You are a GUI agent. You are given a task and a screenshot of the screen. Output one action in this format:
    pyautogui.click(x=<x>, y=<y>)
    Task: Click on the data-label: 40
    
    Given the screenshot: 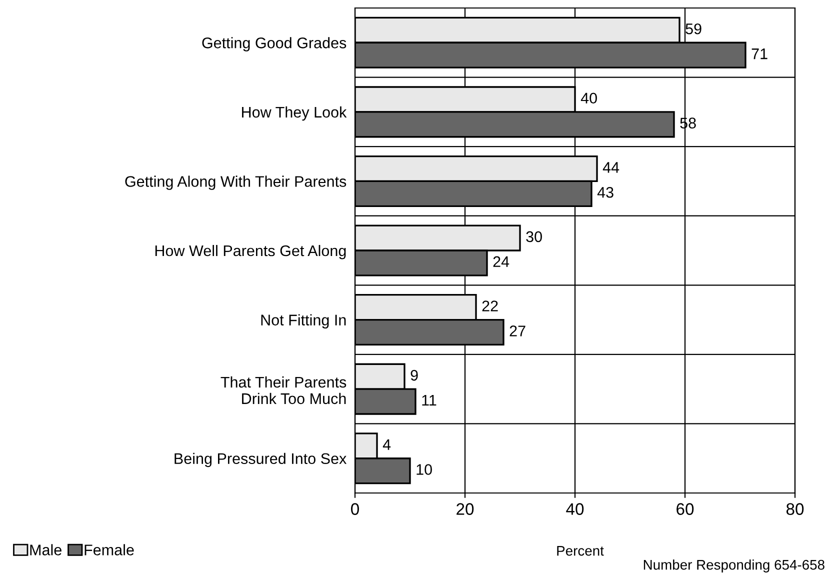 What is the action you would take?
    pyautogui.click(x=588, y=98)
    